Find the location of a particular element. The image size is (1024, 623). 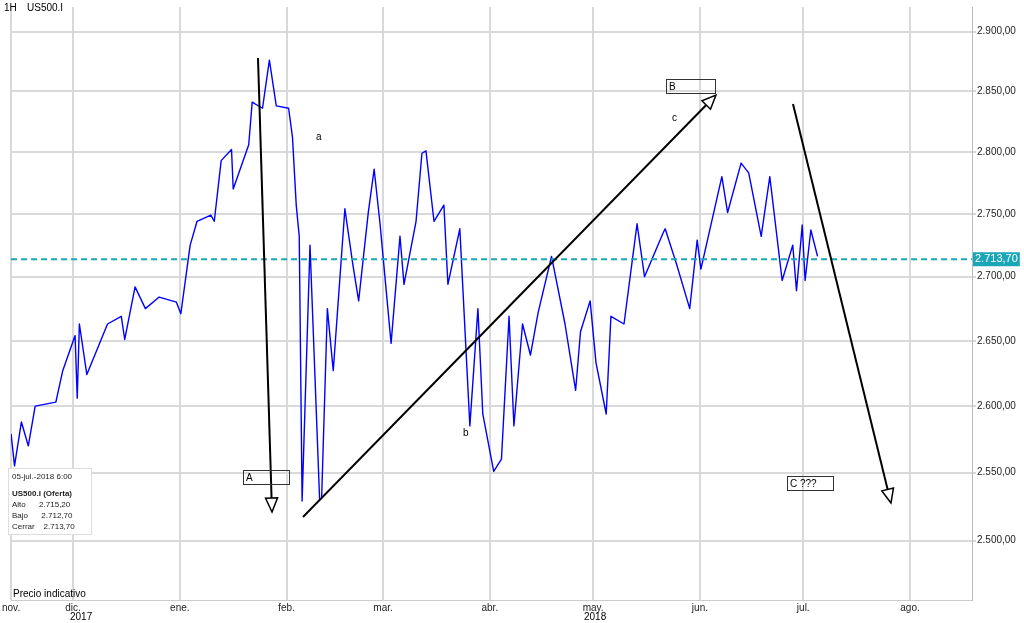

annotation: Precio indicativo is located at coordinates (50, 593).